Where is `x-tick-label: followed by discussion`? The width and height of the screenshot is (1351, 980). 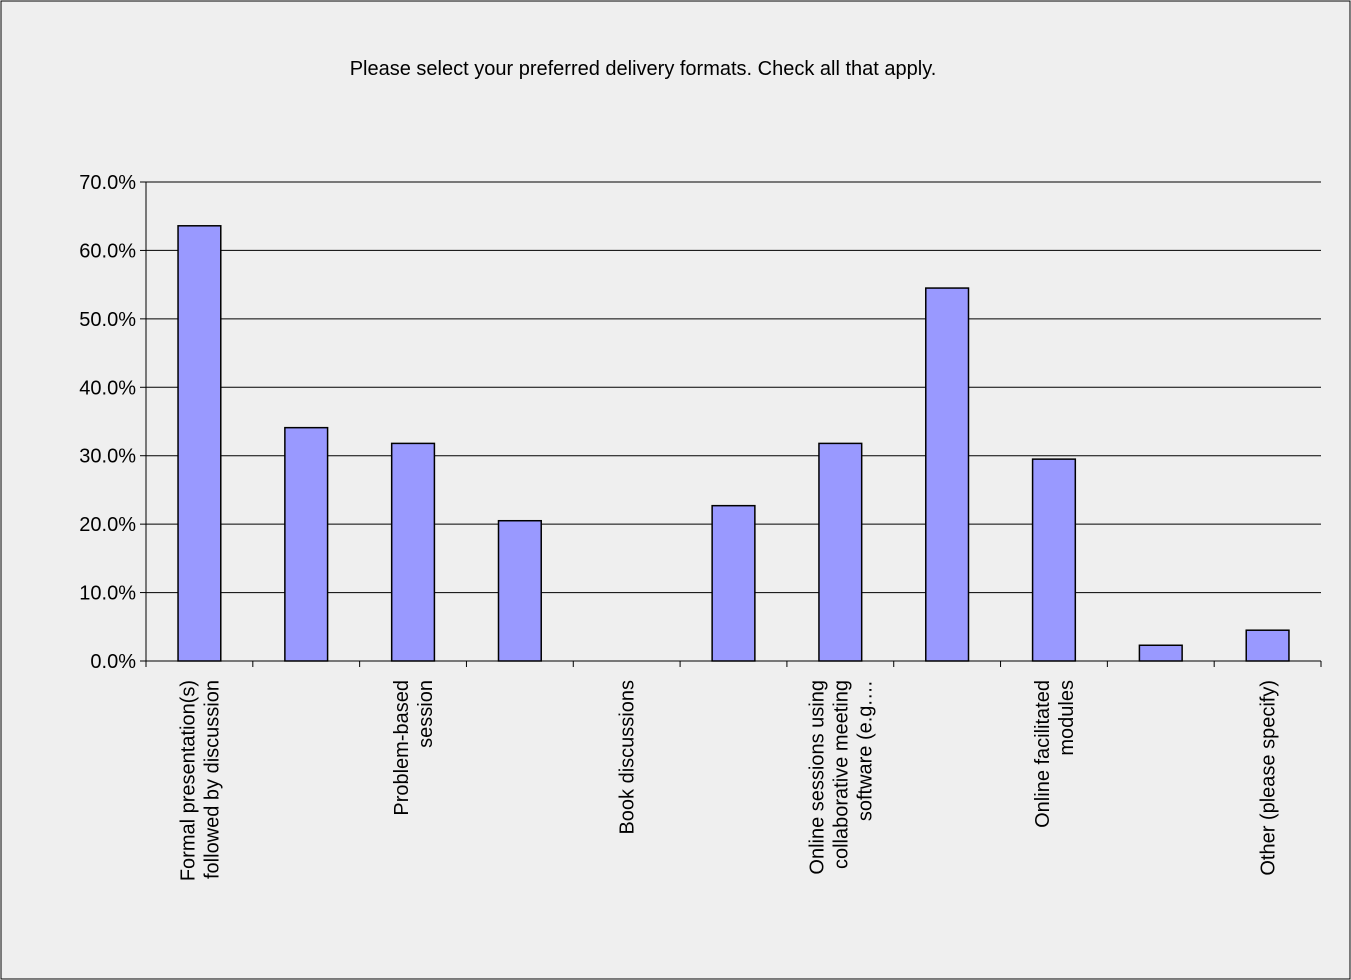 x-tick-label: followed by discussion is located at coordinates (212, 779).